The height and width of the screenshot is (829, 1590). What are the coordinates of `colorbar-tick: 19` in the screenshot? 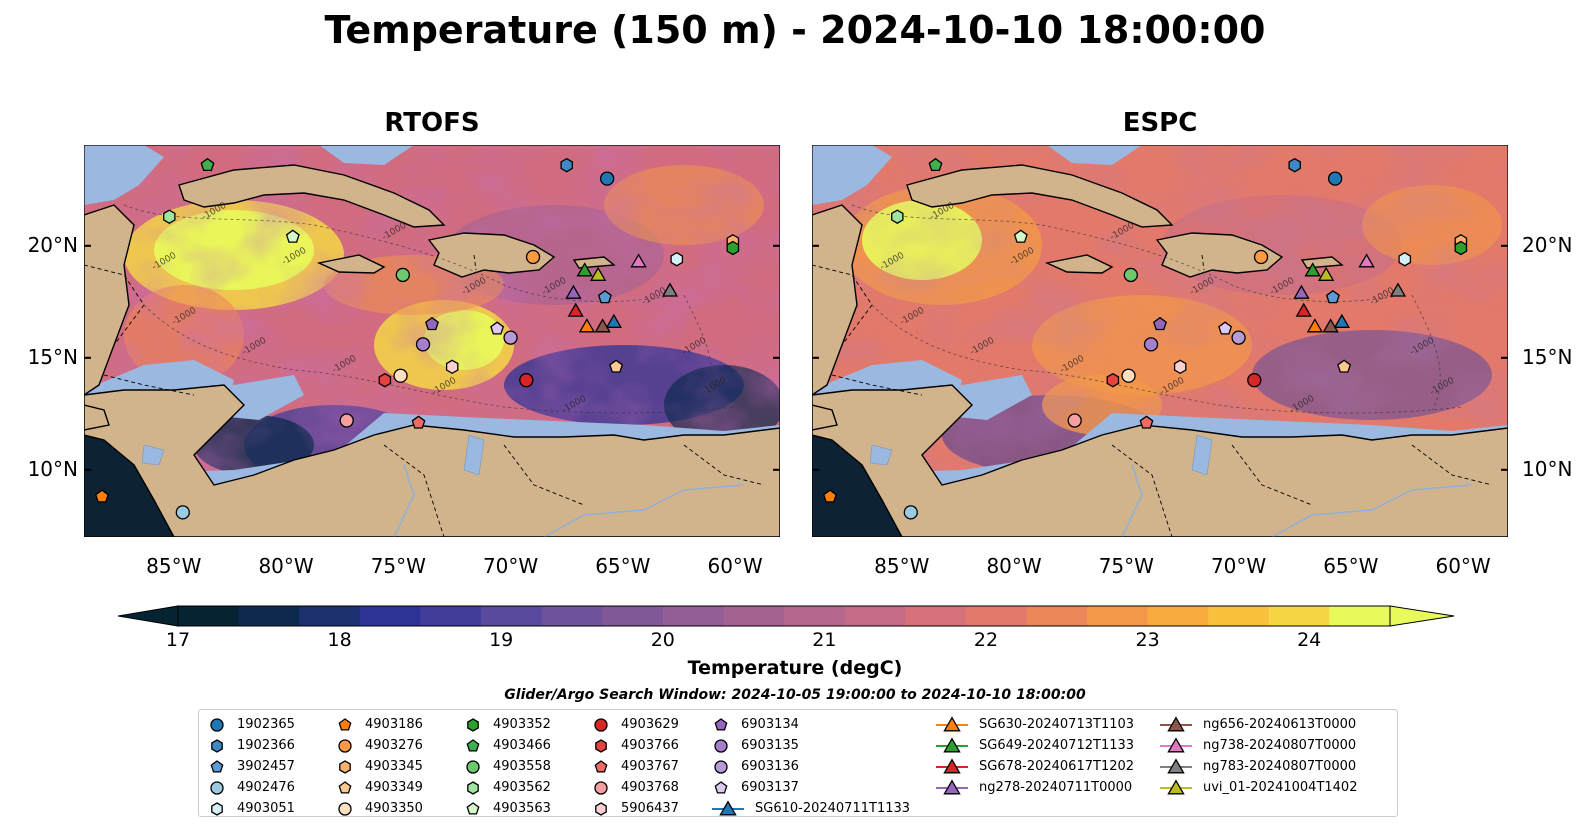 It's located at (501, 640).